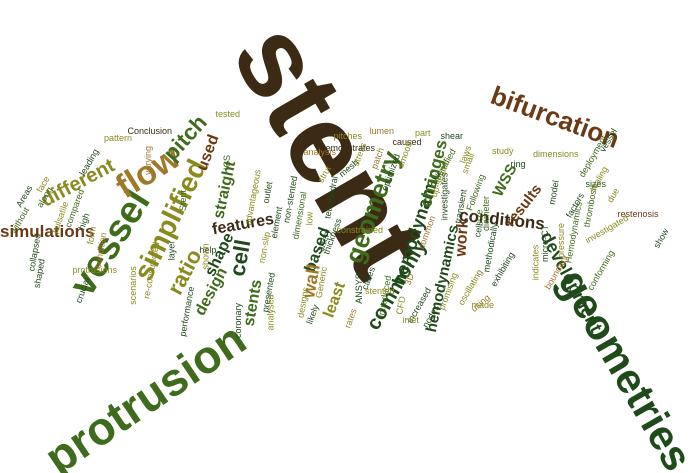 The image size is (696, 473). Describe the element at coordinates (660, 238) in the screenshot. I see `word-show: show` at that location.